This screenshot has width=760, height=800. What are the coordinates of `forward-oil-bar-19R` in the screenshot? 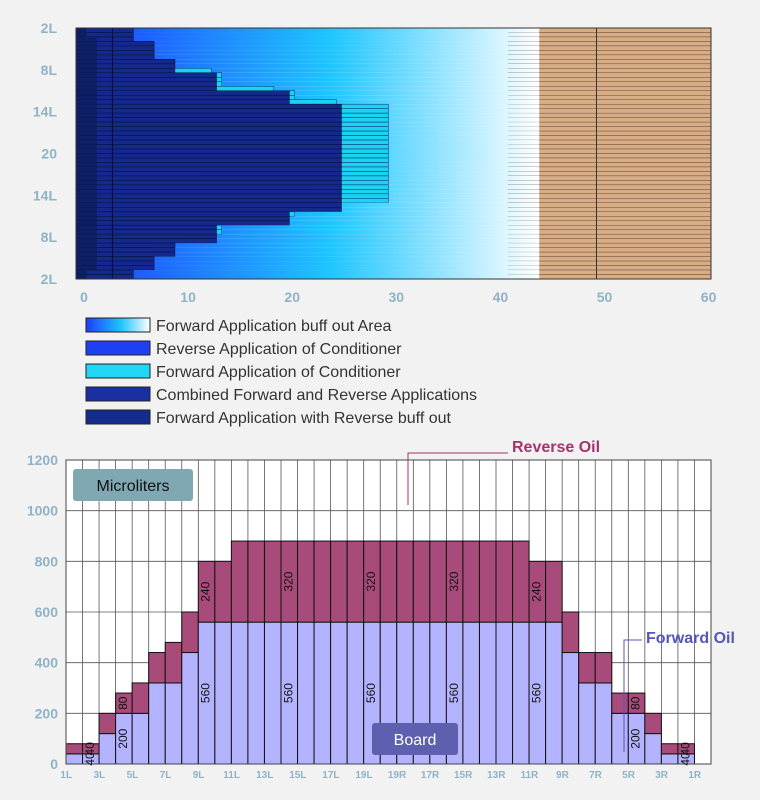 It's located at (405, 693).